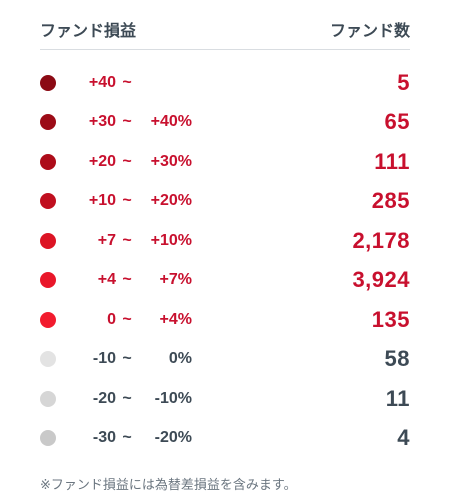 The image size is (450, 500). What do you see at coordinates (225, 399) in the screenshot?
I see `list-item: -20 ~ -10% 11` at bounding box center [225, 399].